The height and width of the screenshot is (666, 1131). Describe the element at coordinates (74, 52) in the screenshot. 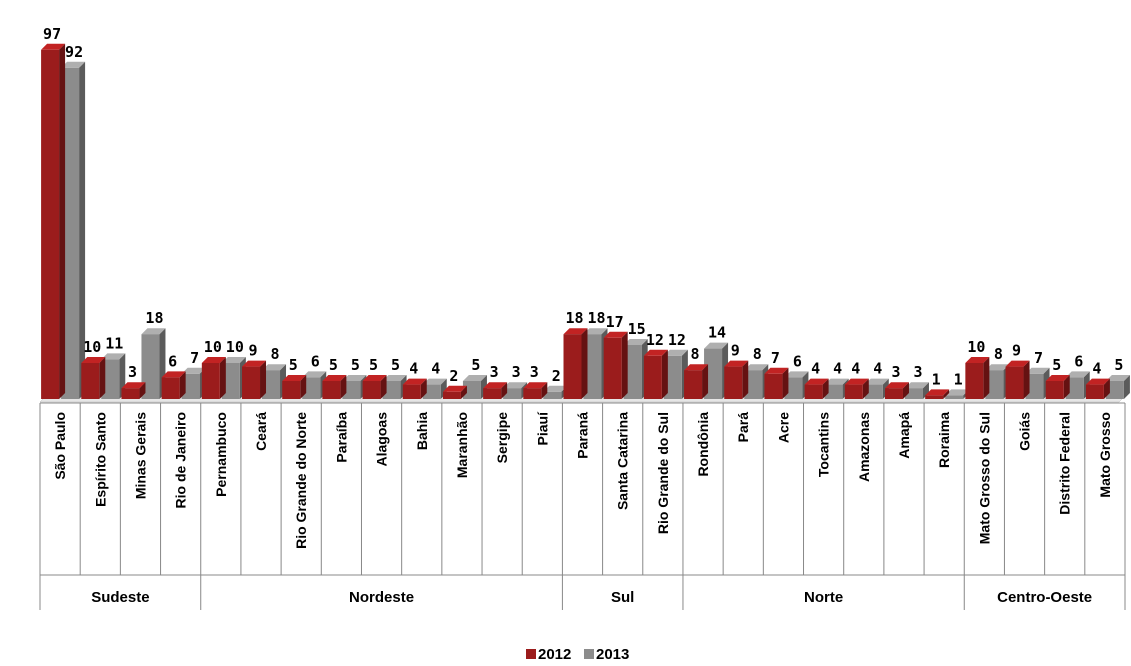

I see `data-label-2013: 92` at that location.